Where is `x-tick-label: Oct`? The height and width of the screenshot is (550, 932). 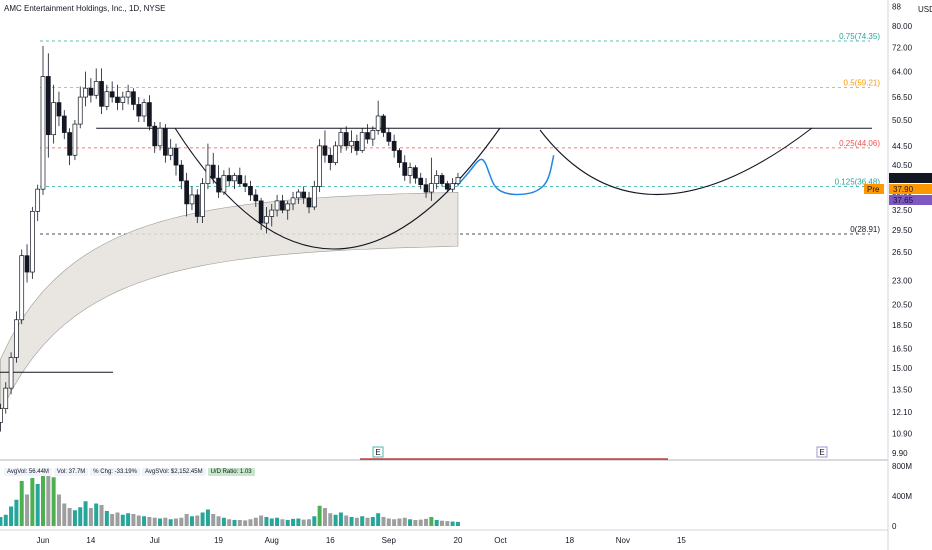
x-tick-label: Oct is located at coordinates (500, 540).